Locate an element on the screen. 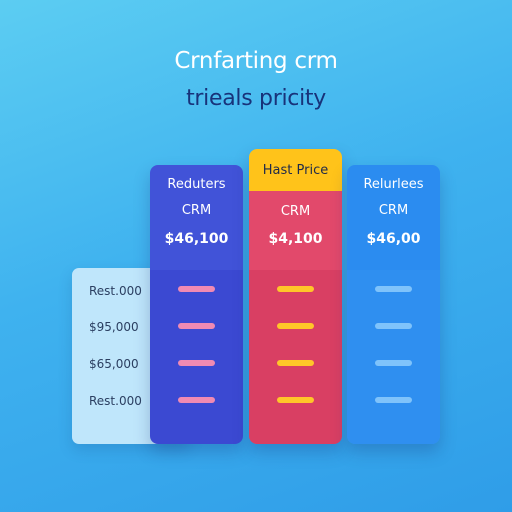 The image size is (512, 512). plan-header: Reduters CRM $46,100 is located at coordinates (196, 217).